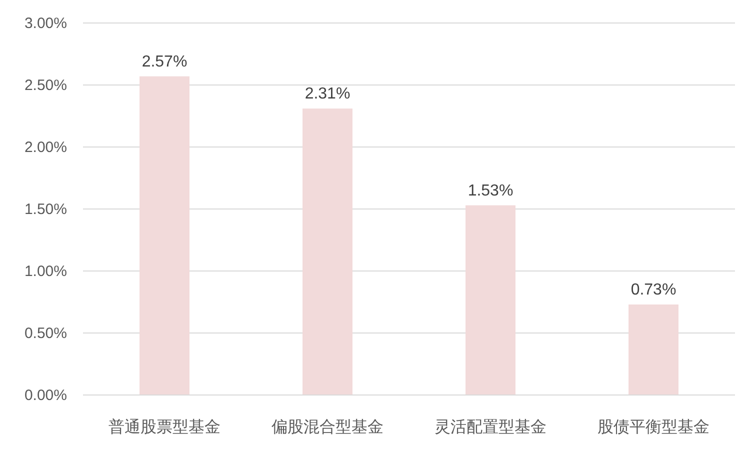  What do you see at coordinates (45, 23) in the screenshot?
I see `y-tick-label: 3.00%` at bounding box center [45, 23].